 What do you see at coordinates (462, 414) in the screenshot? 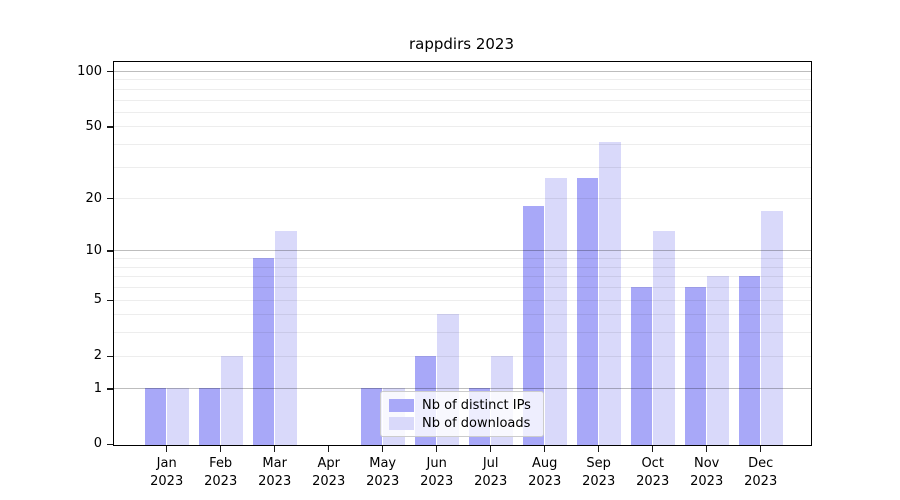
I see `legend: Nb of distinct IPs Nb of downloads` at bounding box center [462, 414].